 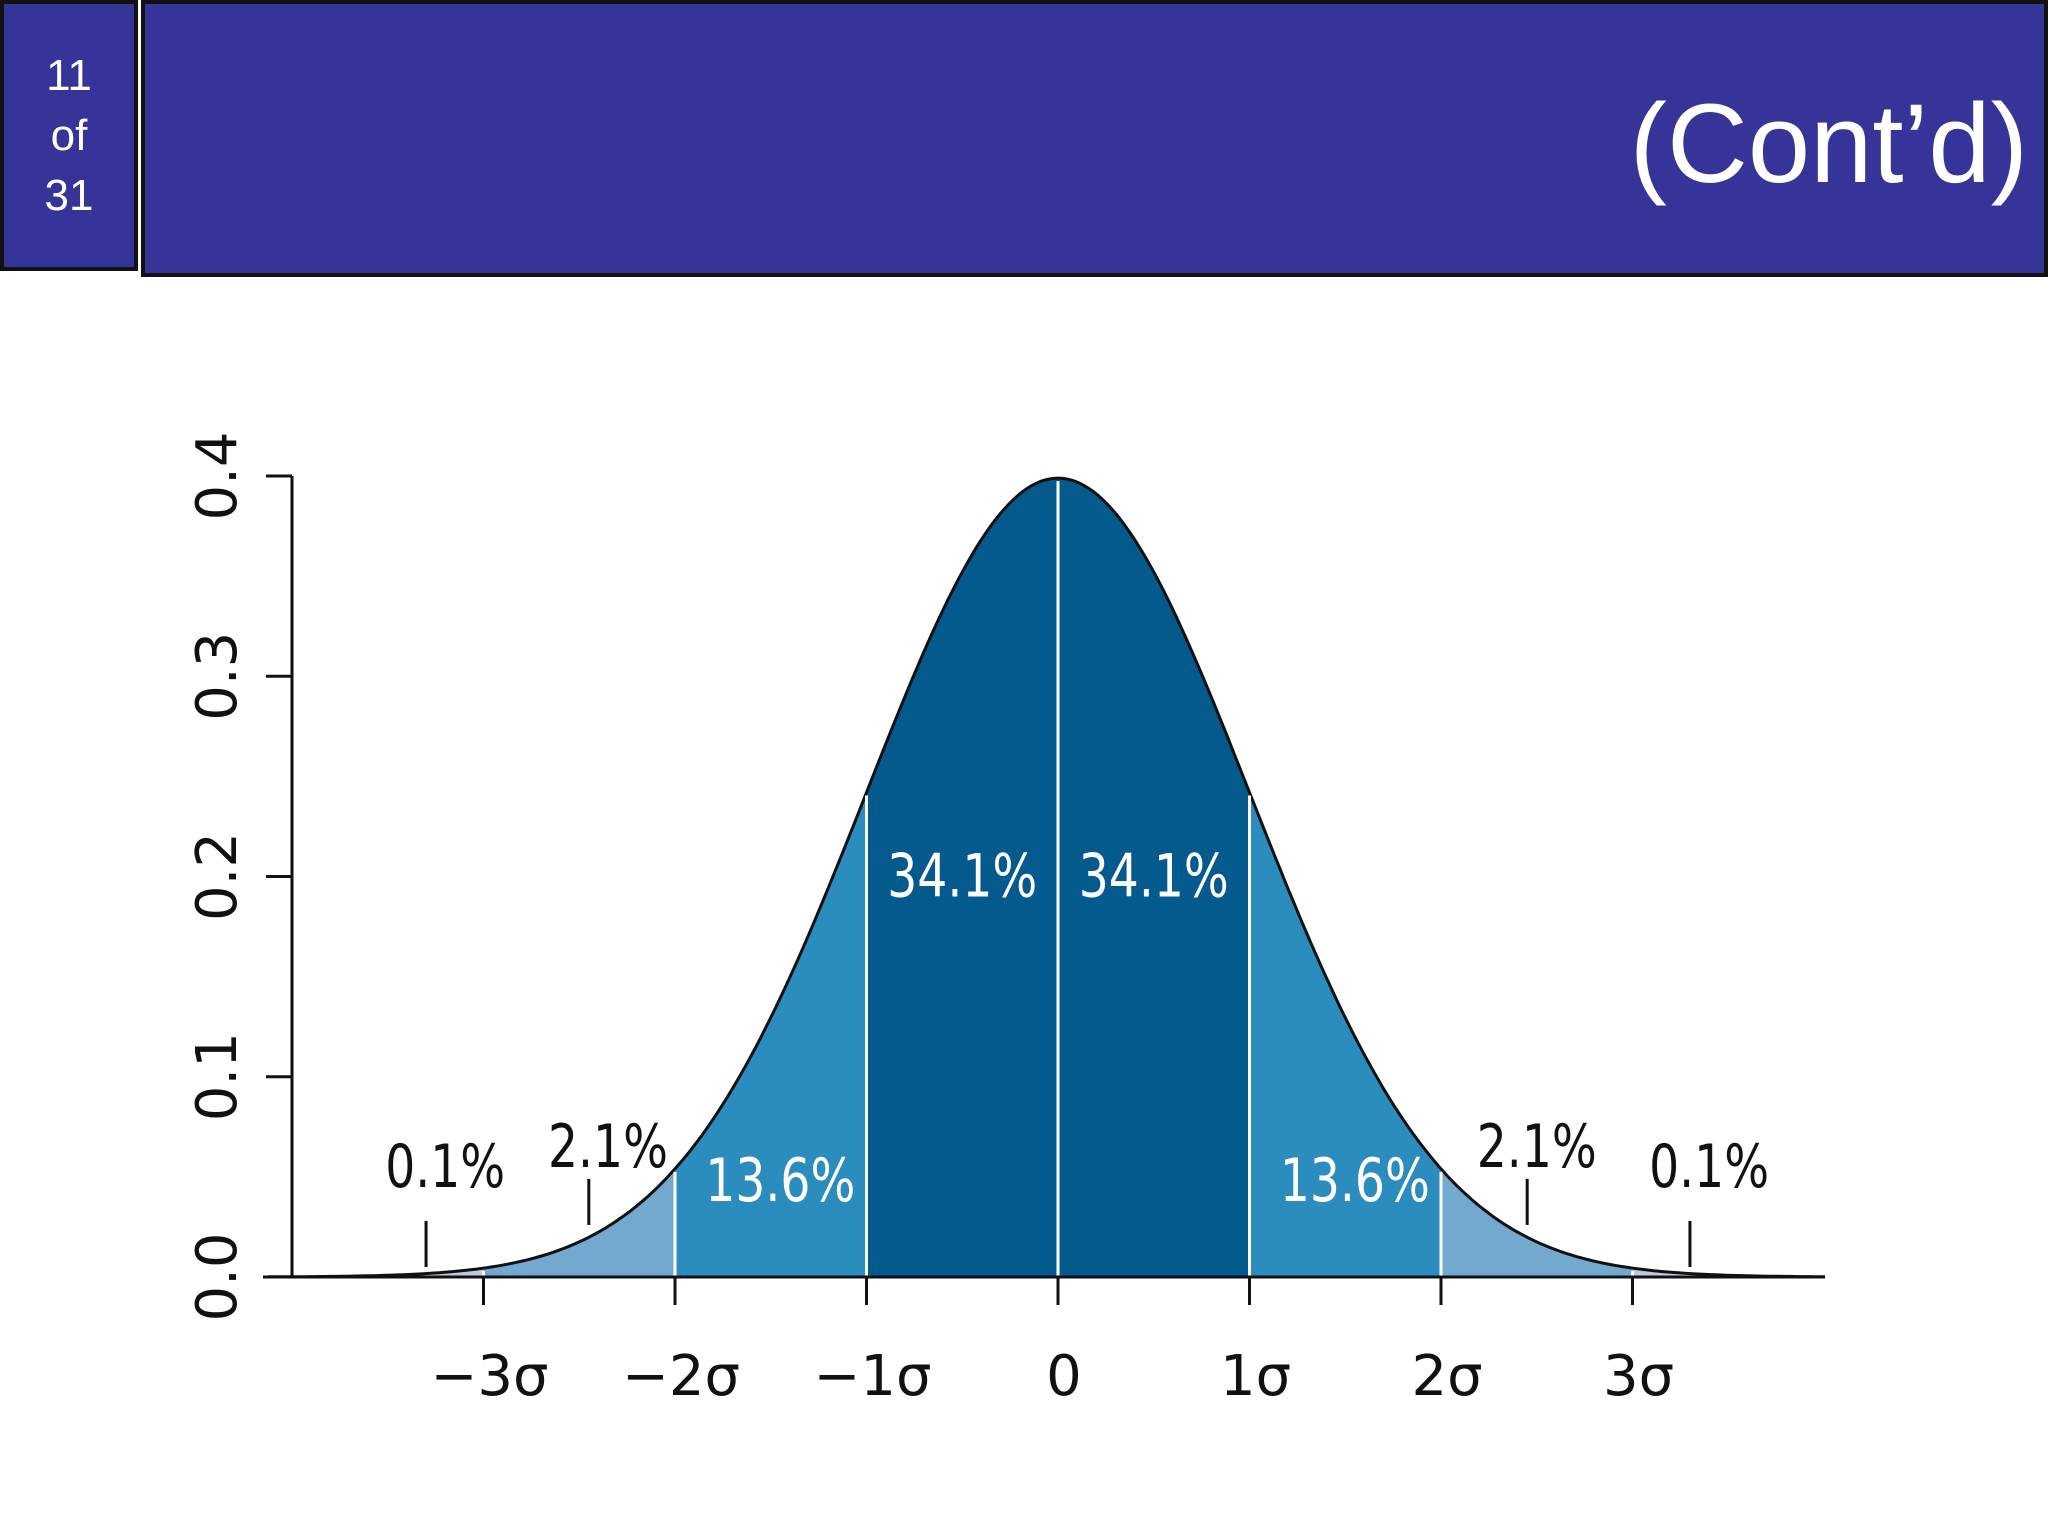 I want to click on x-tick-label: 3σ, so click(x=1638, y=1376).